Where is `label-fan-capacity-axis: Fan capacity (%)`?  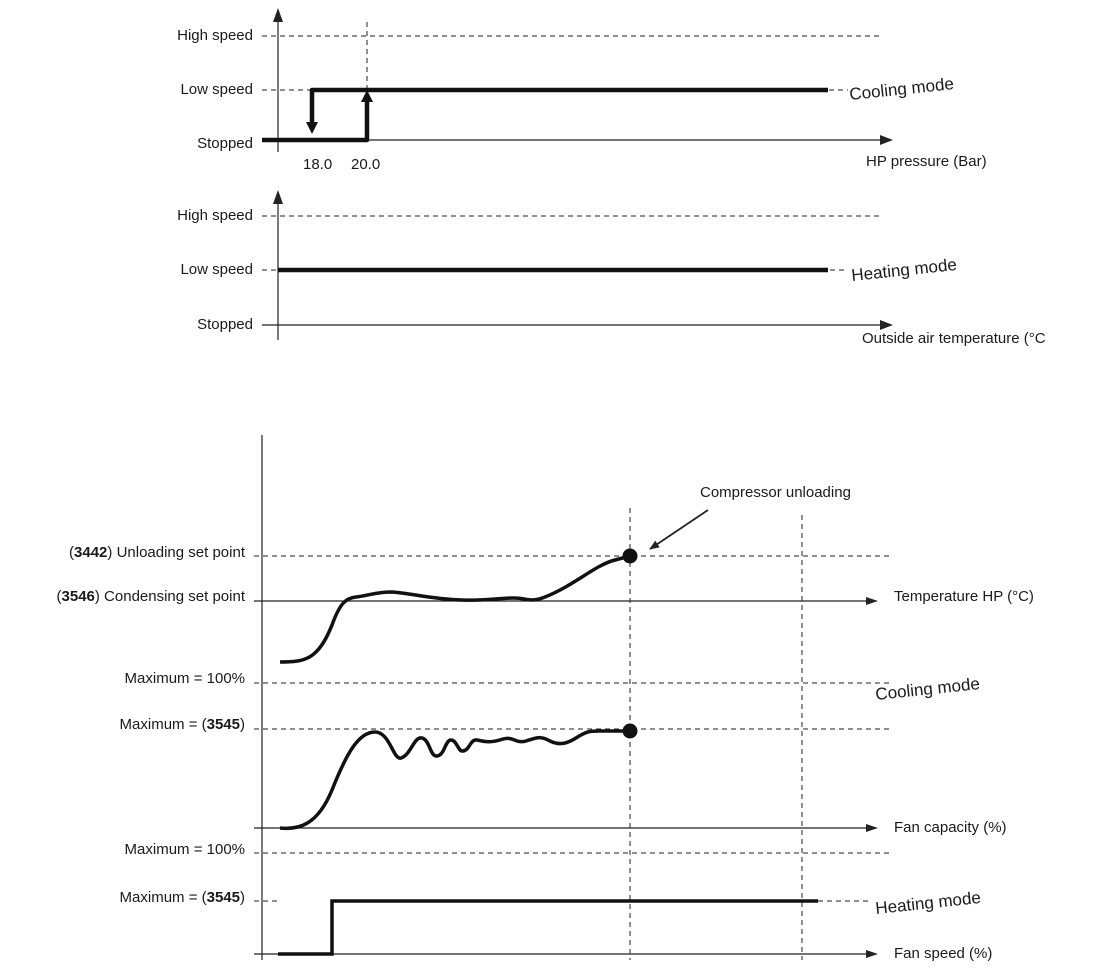
label-fan-capacity-axis: Fan capacity (%) is located at coordinates (950, 827).